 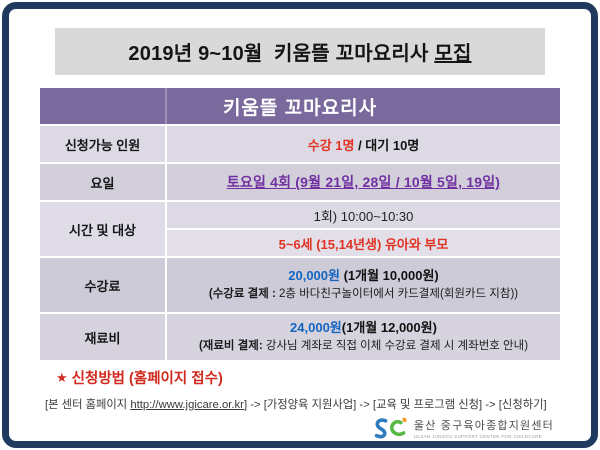 What do you see at coordinates (102, 182) in the screenshot?
I see `row-label-days: 요일` at bounding box center [102, 182].